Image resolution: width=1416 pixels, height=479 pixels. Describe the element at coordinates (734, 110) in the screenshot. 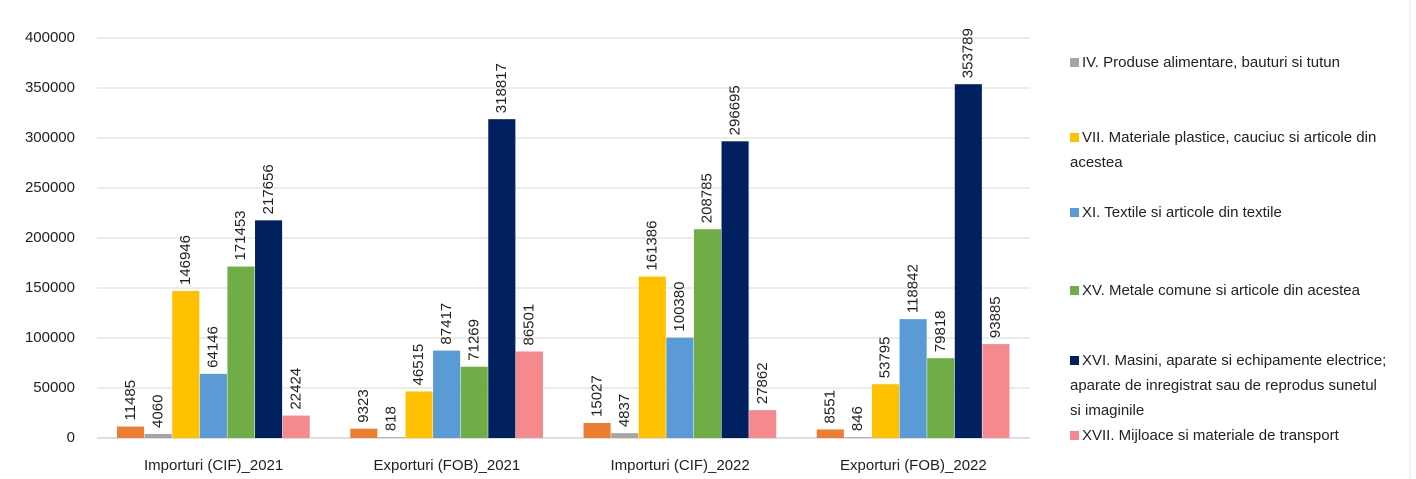

I see `value-label: 296695` at that location.